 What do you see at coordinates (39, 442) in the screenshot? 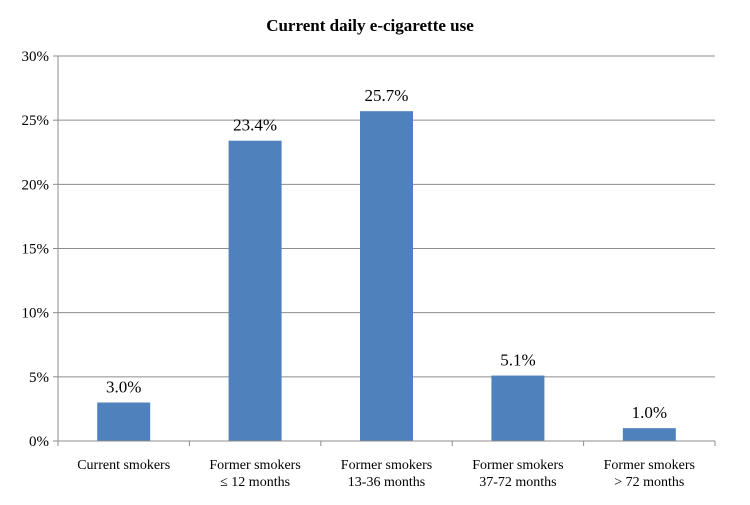
I see `y-tick-label: 0%` at bounding box center [39, 442].